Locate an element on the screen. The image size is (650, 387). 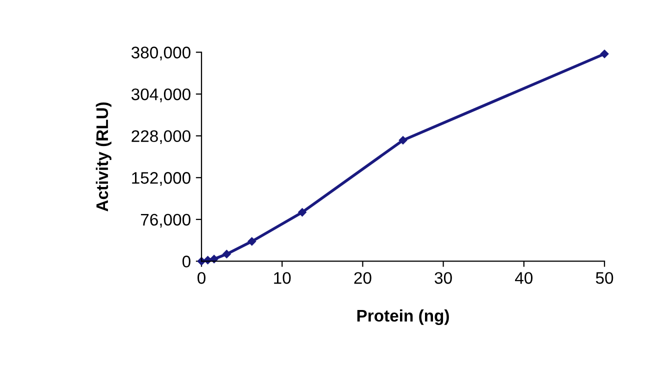
y-tick-label: 304,000 is located at coordinates (160, 95).